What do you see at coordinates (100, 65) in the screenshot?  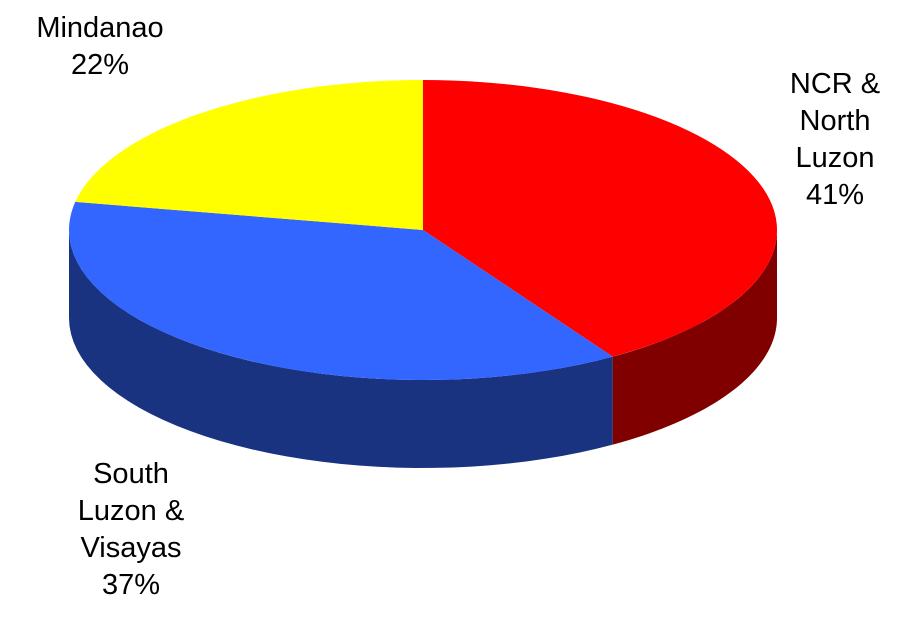 I see `slice-value-label: 22%` at bounding box center [100, 65].